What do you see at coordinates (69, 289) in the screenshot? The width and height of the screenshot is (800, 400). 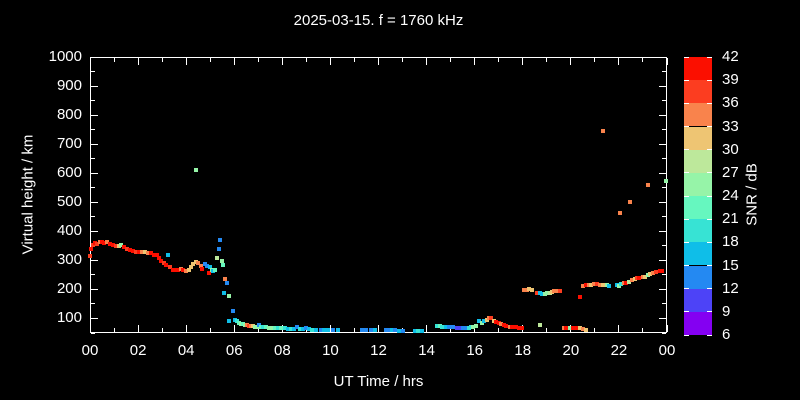 I see `y-tick-label: 200` at bounding box center [69, 289].